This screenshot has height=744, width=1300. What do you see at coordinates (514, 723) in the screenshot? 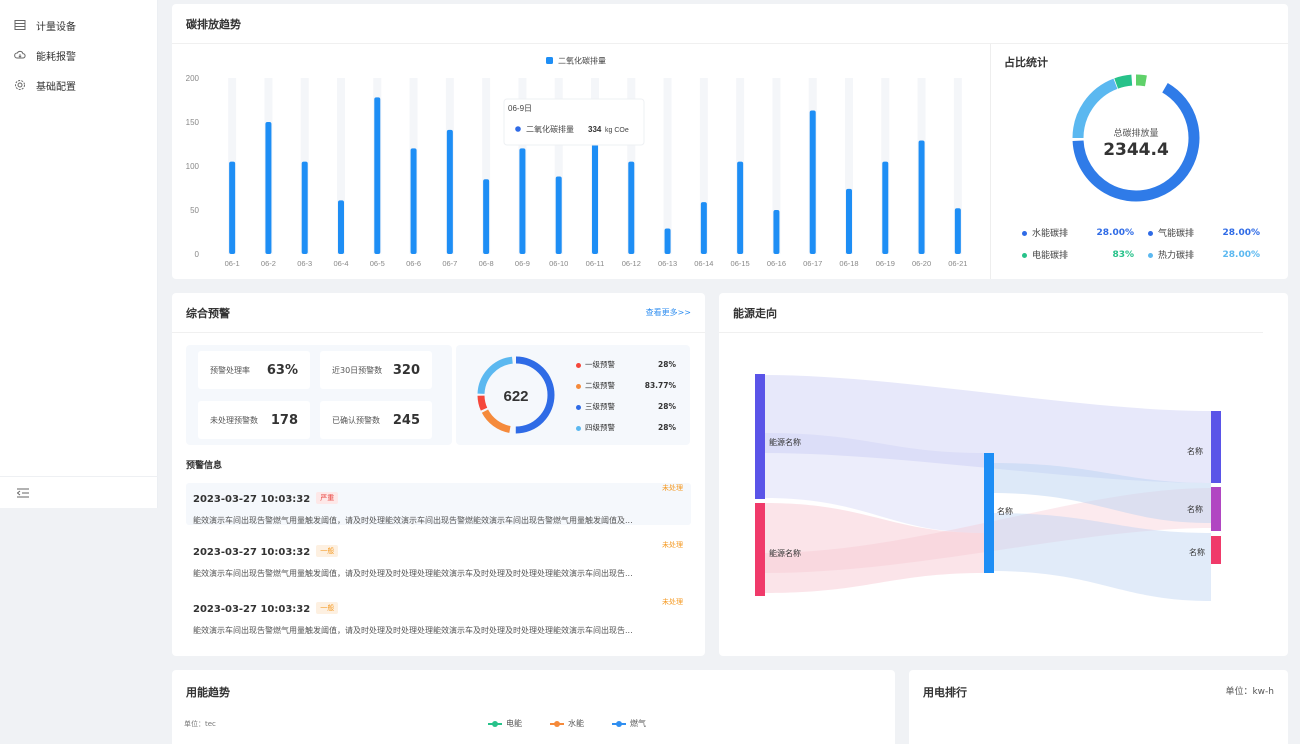
I see `usage-legend-label: 电能` at bounding box center [514, 723].